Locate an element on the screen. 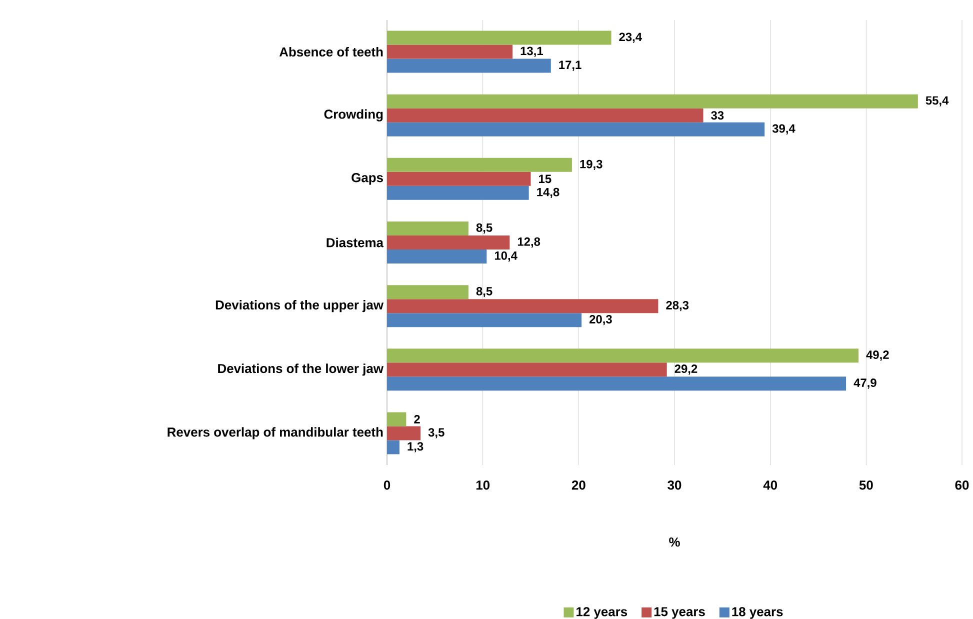 The height and width of the screenshot is (619, 973). y-tick-label: Diastema is located at coordinates (355, 243).